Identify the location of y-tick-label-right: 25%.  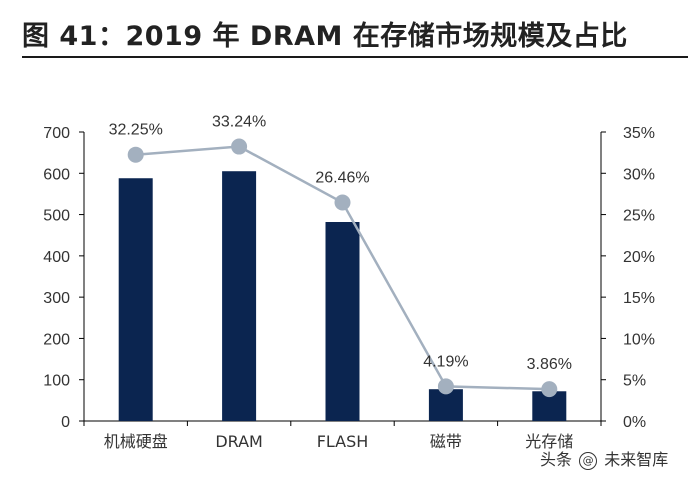
(639, 216).